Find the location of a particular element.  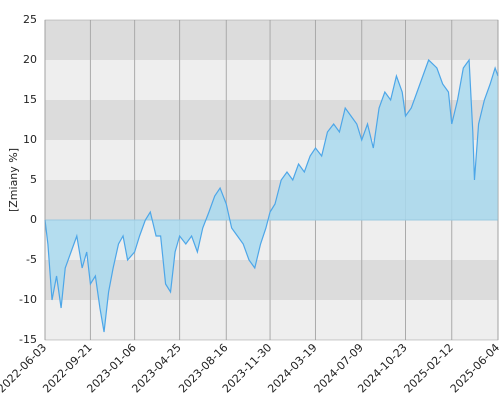

y-tick-label: 20 is located at coordinates (30, 59).